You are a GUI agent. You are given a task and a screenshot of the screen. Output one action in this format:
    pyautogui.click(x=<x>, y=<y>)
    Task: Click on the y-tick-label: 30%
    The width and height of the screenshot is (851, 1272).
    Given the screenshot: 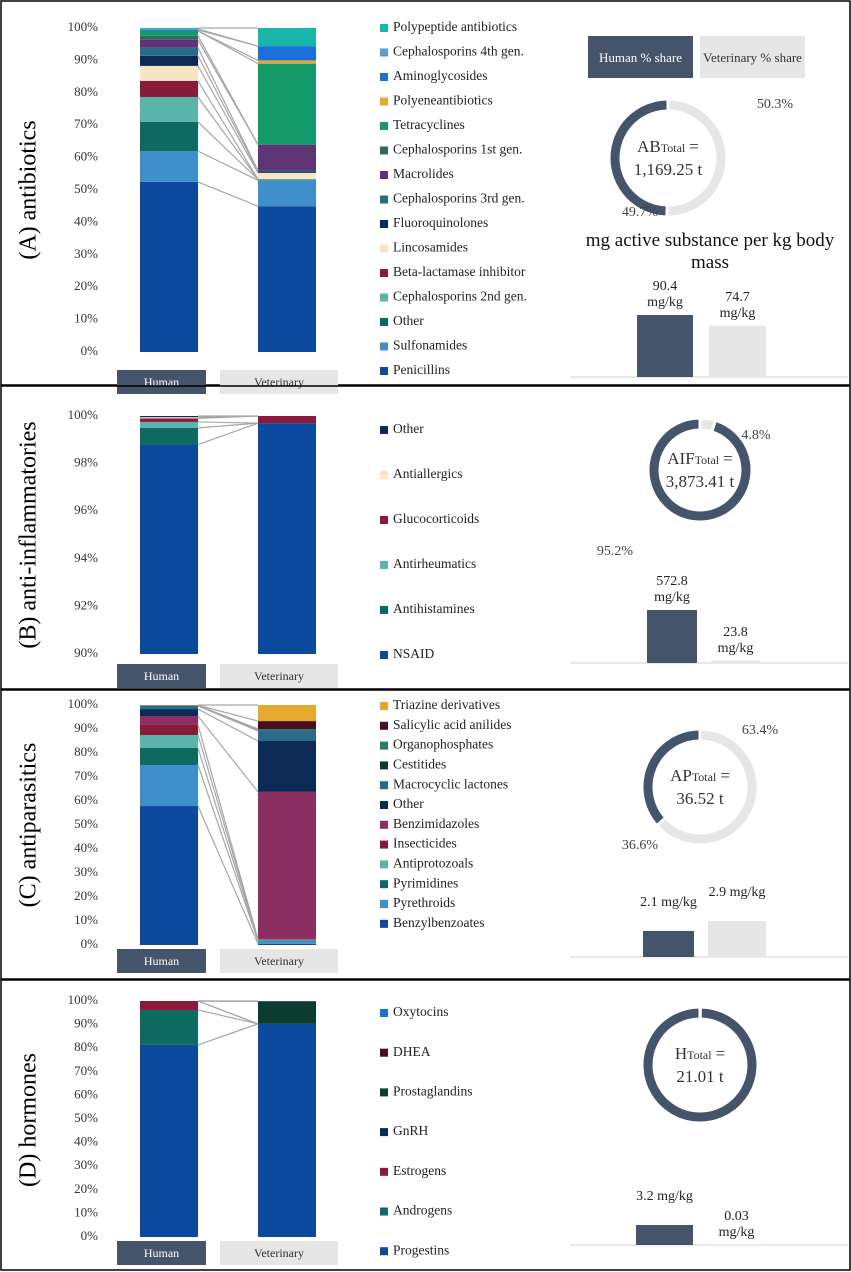 What is the action you would take?
    pyautogui.click(x=86, y=871)
    